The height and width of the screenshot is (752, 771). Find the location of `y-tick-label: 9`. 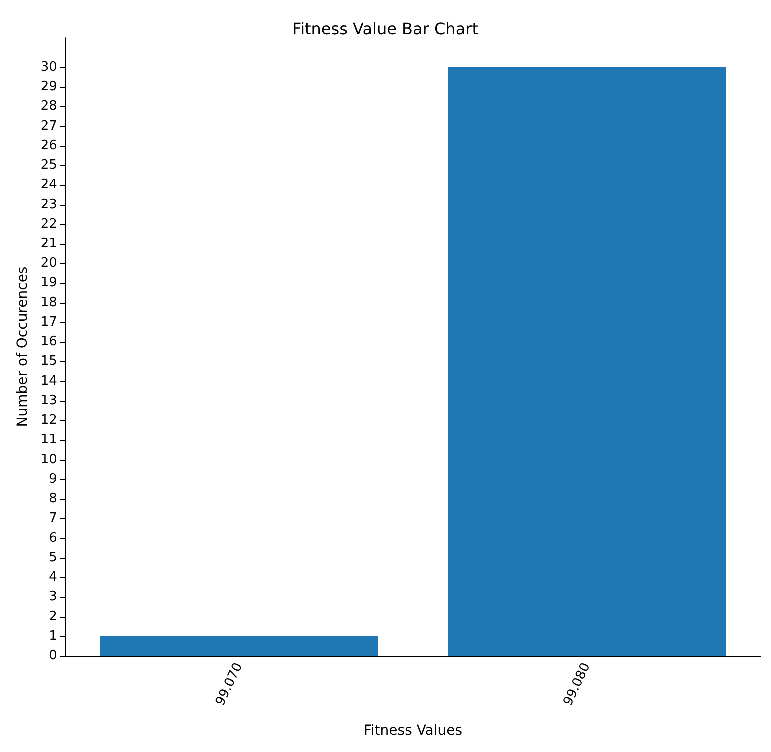

y-tick-label: 9 is located at coordinates (53, 479).